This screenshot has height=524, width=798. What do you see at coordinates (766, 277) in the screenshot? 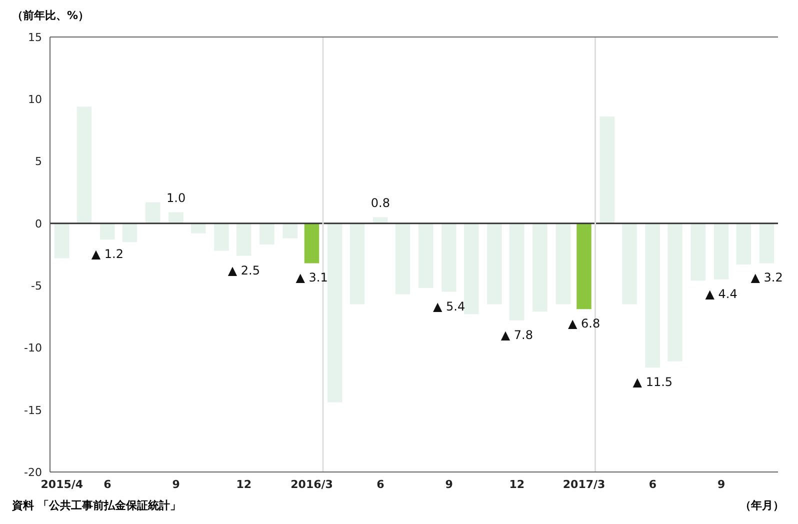
I see `annotation: ▲ 3.2` at bounding box center [766, 277].